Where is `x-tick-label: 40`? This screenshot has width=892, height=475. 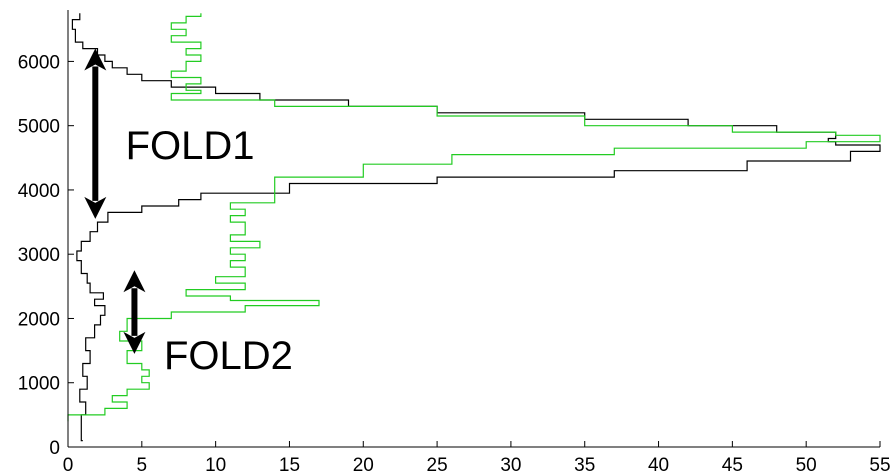 x-tick-label: 40 is located at coordinates (658, 465).